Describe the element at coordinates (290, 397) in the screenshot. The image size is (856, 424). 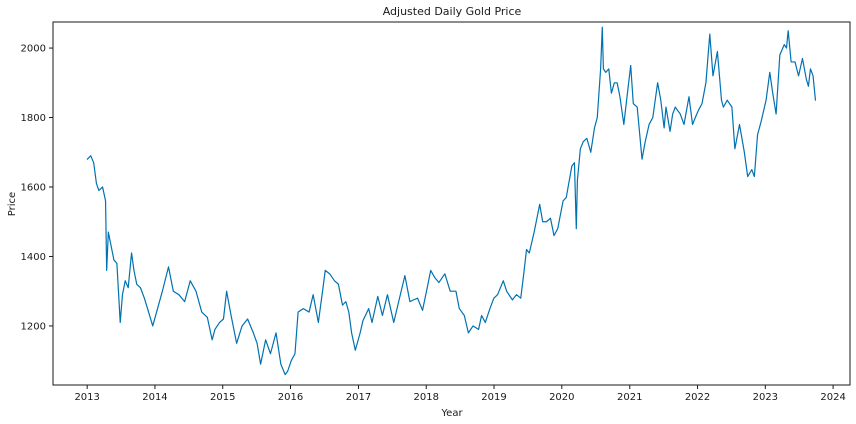
I see `x-tick-label-2016: 2016` at that location.